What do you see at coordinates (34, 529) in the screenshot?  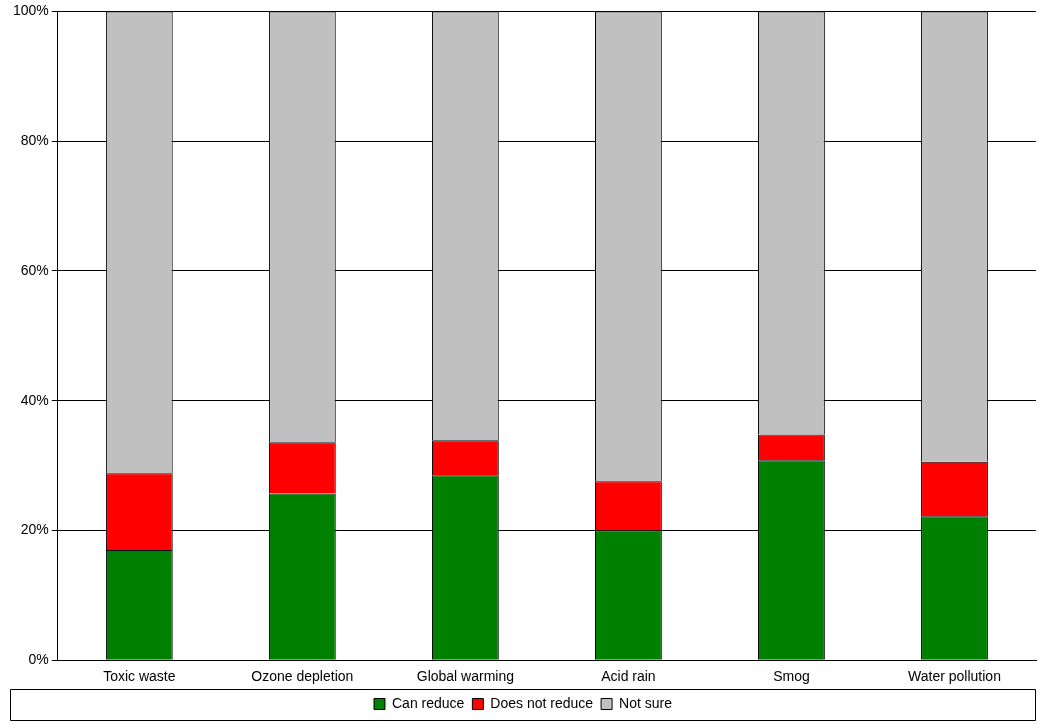 I see `y-tick-label: 20%` at bounding box center [34, 529].